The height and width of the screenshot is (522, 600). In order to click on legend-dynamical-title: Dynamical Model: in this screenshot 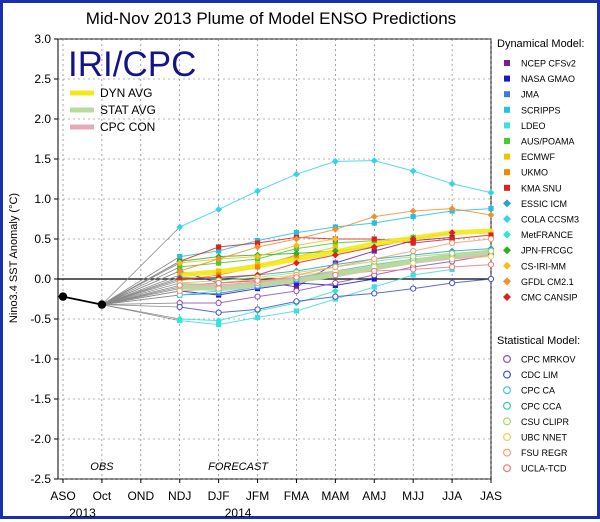, I will do `click(540, 44)`.